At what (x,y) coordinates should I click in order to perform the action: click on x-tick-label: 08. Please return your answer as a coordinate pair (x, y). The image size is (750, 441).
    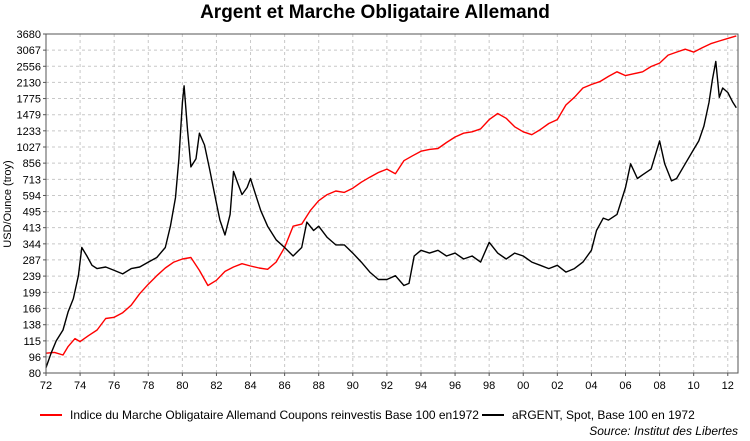
    Looking at the image, I should click on (659, 386).